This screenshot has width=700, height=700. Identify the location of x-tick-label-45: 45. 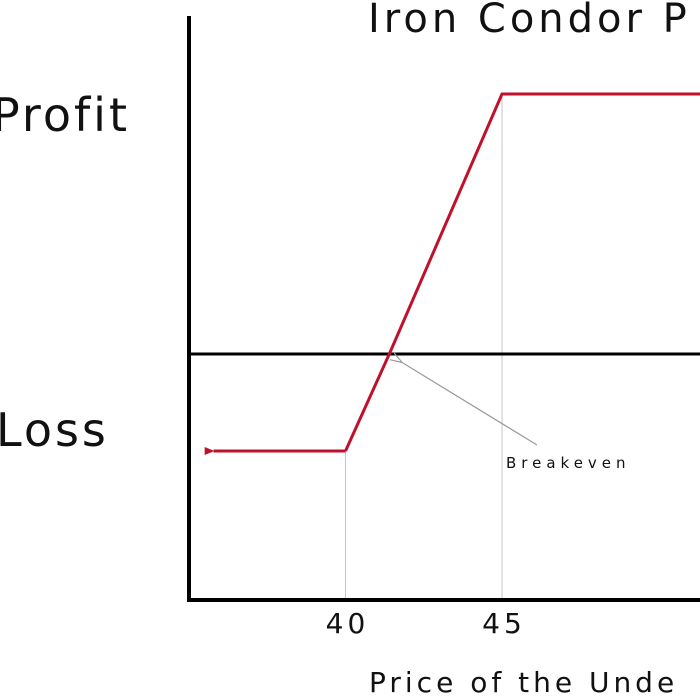
(504, 623).